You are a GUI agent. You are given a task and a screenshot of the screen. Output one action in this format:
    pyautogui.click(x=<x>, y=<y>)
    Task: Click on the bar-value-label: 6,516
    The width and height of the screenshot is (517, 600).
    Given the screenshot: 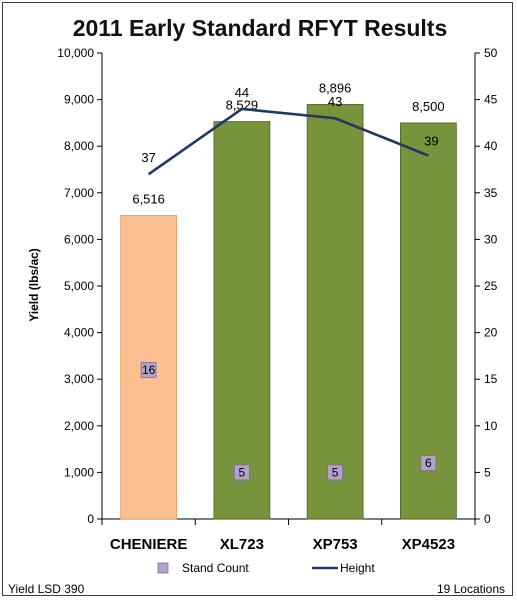 What is the action you would take?
    pyautogui.click(x=148, y=198)
    